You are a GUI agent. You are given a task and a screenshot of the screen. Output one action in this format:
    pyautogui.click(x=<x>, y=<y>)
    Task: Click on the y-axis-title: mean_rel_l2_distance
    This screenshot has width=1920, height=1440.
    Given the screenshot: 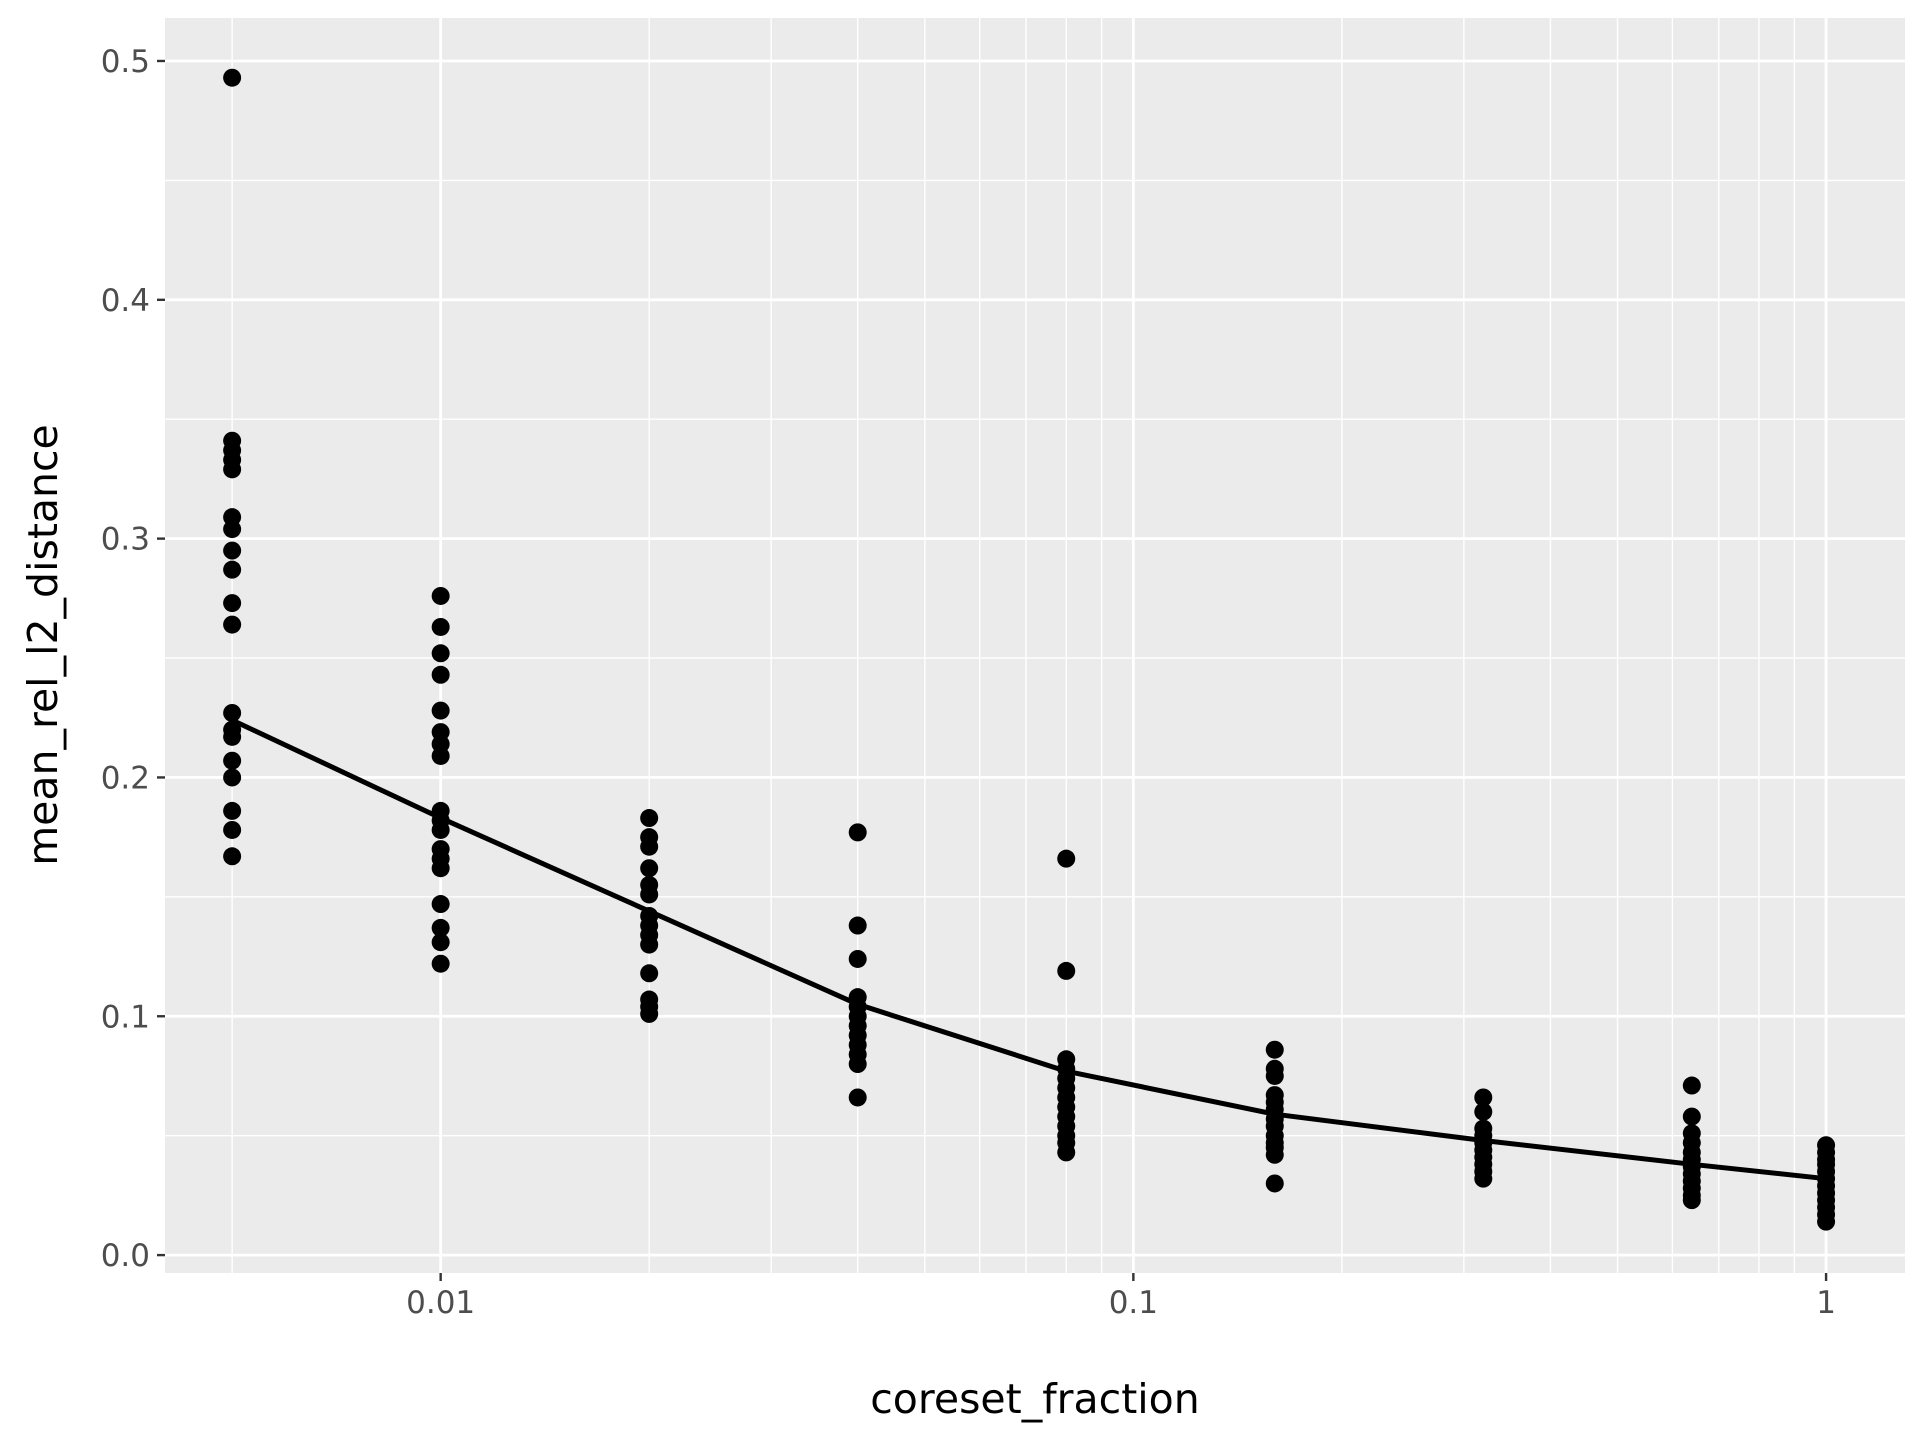 What is the action you would take?
    pyautogui.click(x=43, y=645)
    